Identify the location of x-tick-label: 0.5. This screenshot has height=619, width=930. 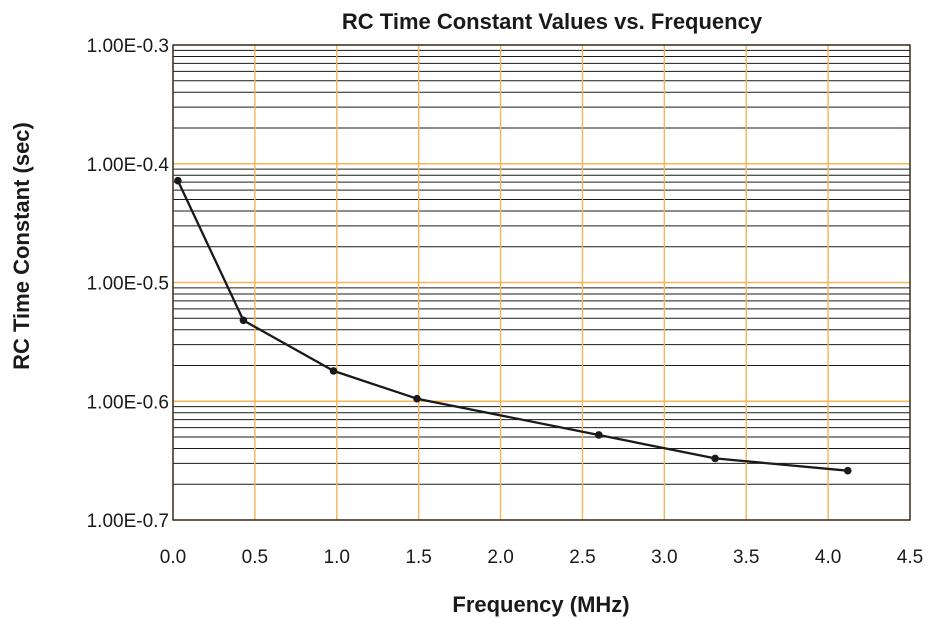
(255, 557).